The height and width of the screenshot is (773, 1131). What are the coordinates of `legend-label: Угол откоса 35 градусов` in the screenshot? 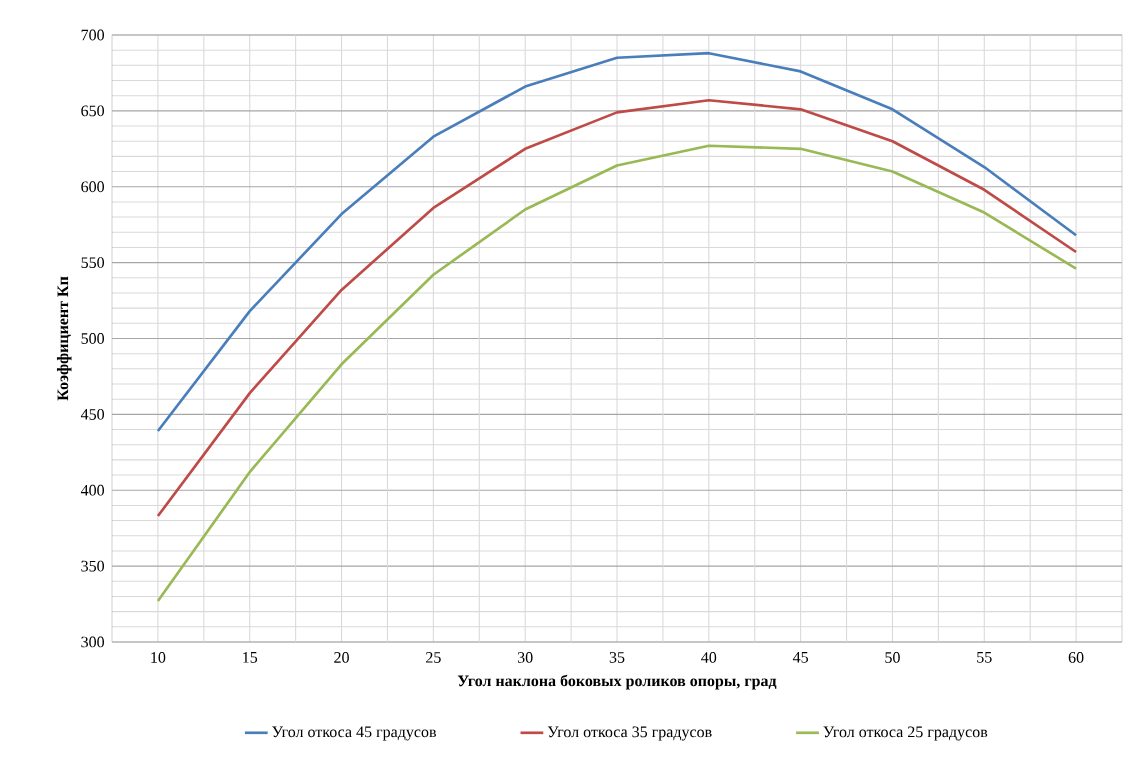 It's located at (629, 733).